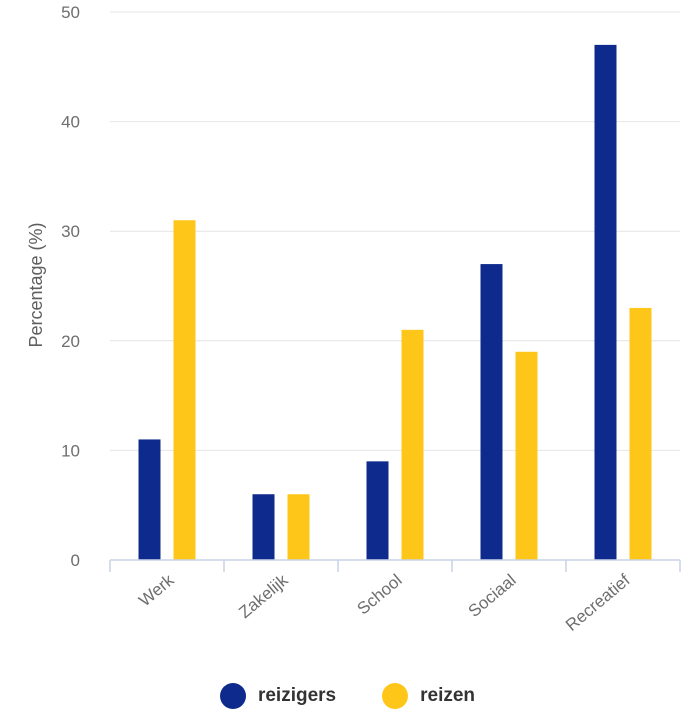  What do you see at coordinates (184, 390) in the screenshot?
I see `bar-reizen-werk` at bounding box center [184, 390].